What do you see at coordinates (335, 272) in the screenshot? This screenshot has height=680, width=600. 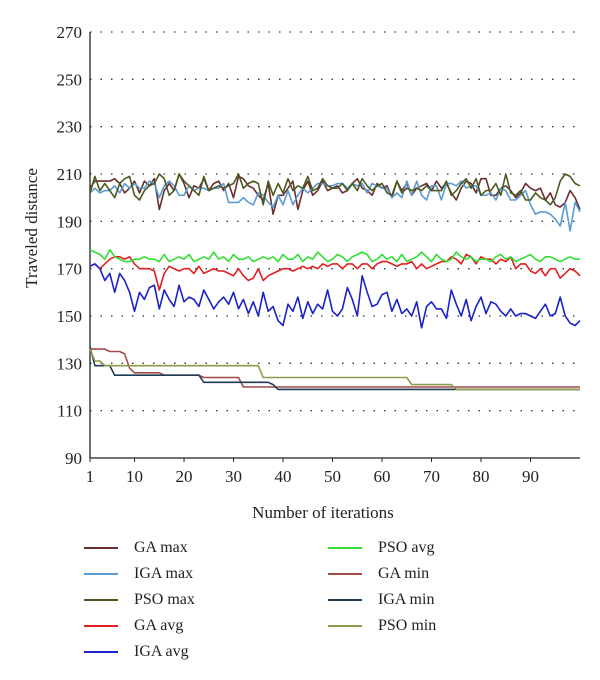 I see `series-ga-avg` at bounding box center [335, 272].